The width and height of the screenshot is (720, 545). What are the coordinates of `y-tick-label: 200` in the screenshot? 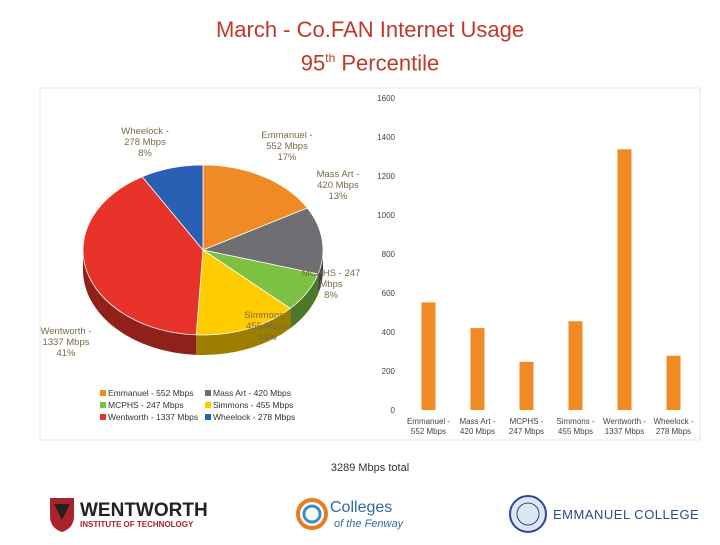 It's located at (389, 371).